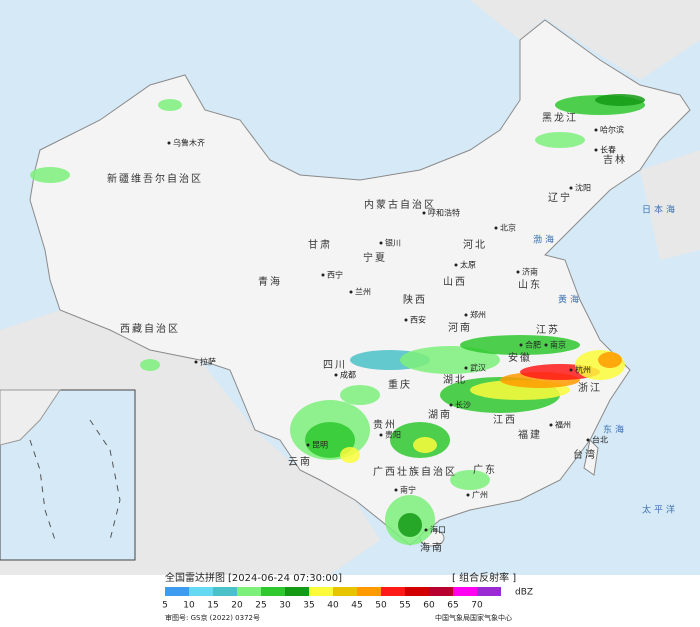 Image resolution: width=700 pixels, height=627 pixels. Describe the element at coordinates (335, 275) in the screenshot. I see `city-label: 西宁` at that location.